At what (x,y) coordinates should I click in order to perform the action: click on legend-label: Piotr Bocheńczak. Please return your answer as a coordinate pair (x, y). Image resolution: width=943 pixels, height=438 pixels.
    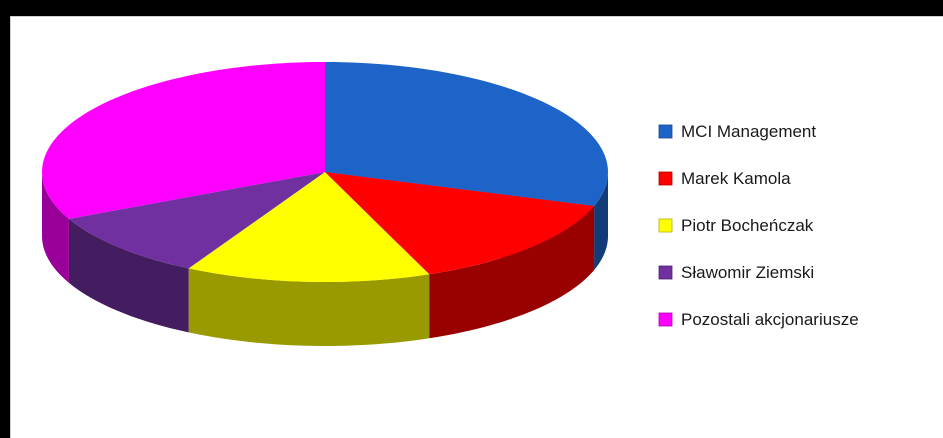
    Looking at the image, I should click on (747, 225).